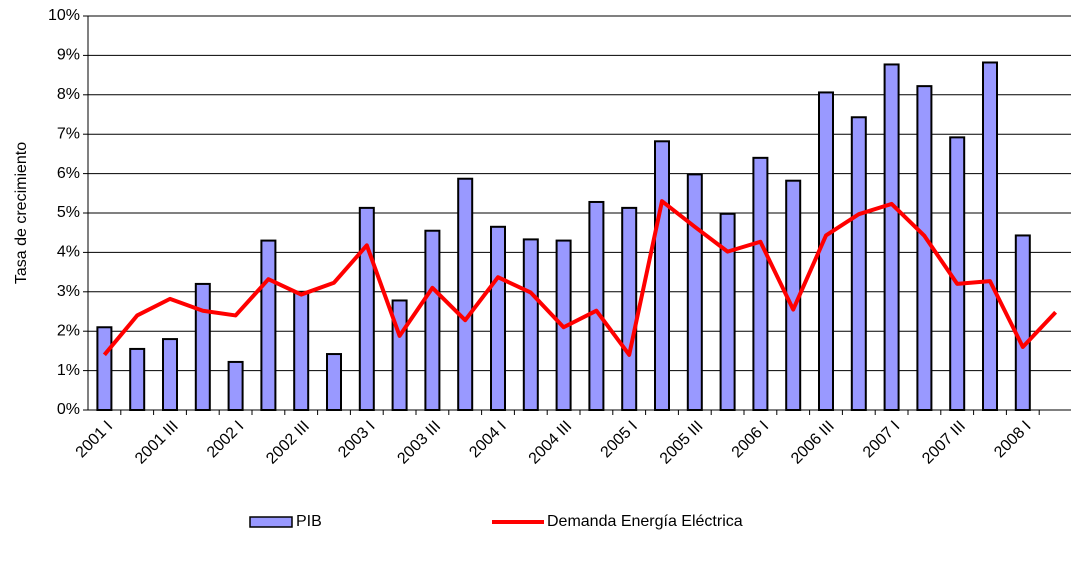 The image size is (1071, 562). I want to click on y-tick-label: 3%, so click(68, 291).